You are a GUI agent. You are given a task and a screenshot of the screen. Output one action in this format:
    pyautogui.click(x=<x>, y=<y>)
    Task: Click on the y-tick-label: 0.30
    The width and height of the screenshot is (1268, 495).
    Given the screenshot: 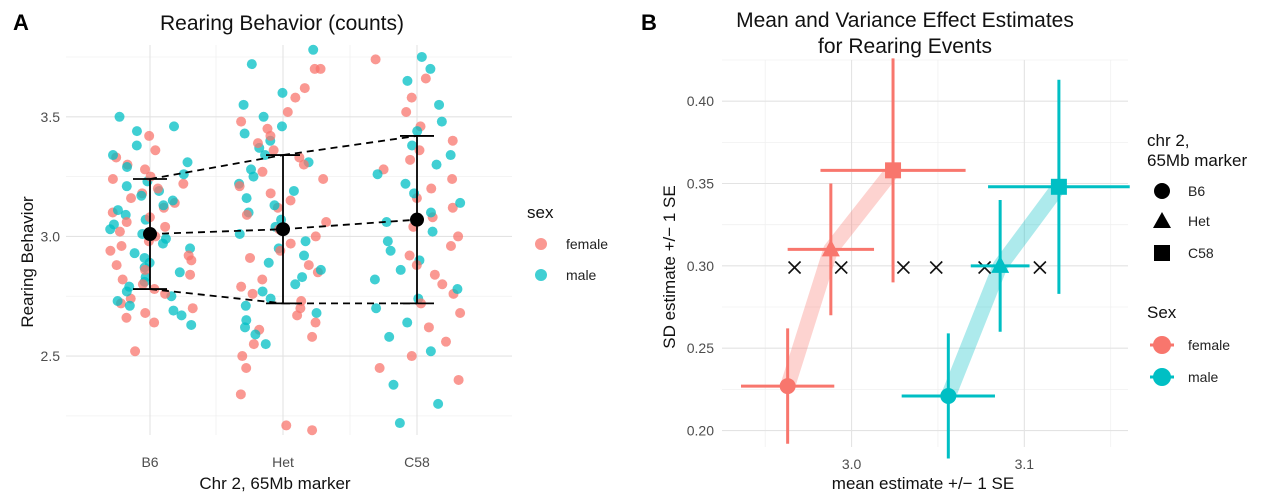 What is the action you would take?
    pyautogui.click(x=700, y=266)
    